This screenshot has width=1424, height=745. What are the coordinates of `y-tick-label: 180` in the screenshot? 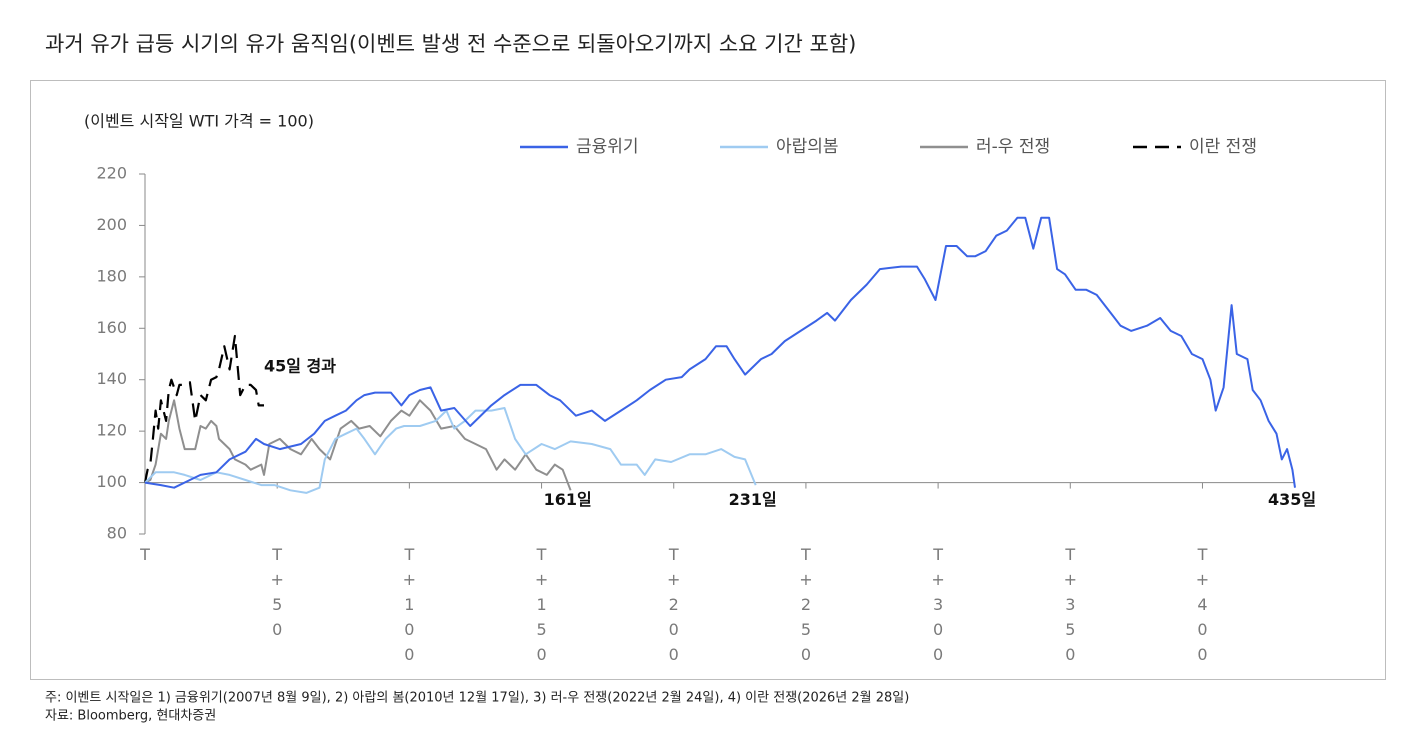 It's located at (111, 275).